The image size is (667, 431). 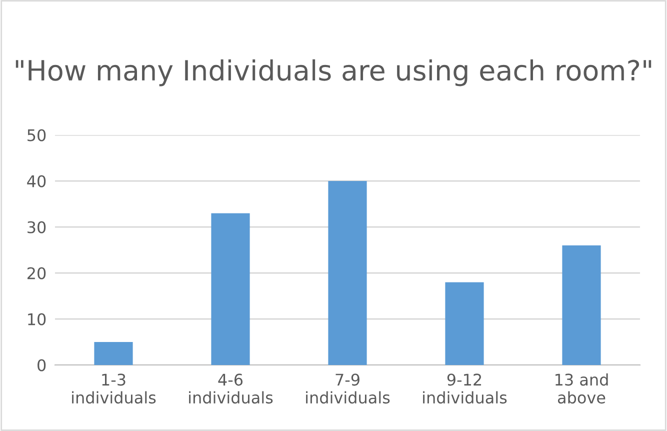 What do you see at coordinates (42, 365) in the screenshot?
I see `y-tick-label: 0` at bounding box center [42, 365].